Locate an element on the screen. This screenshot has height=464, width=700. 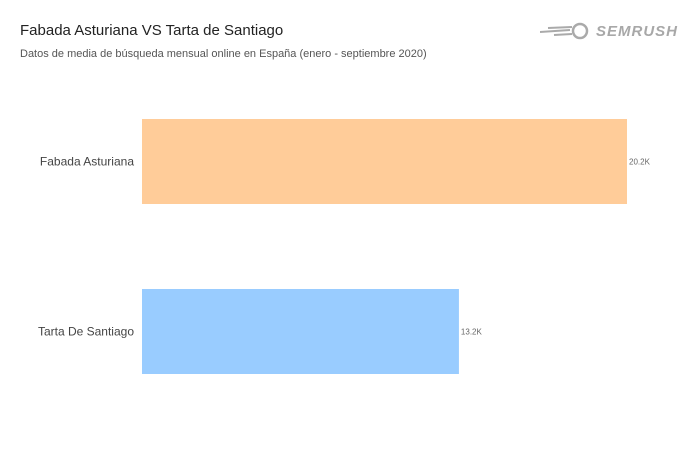
data-label: 13.2K is located at coordinates (472, 332).